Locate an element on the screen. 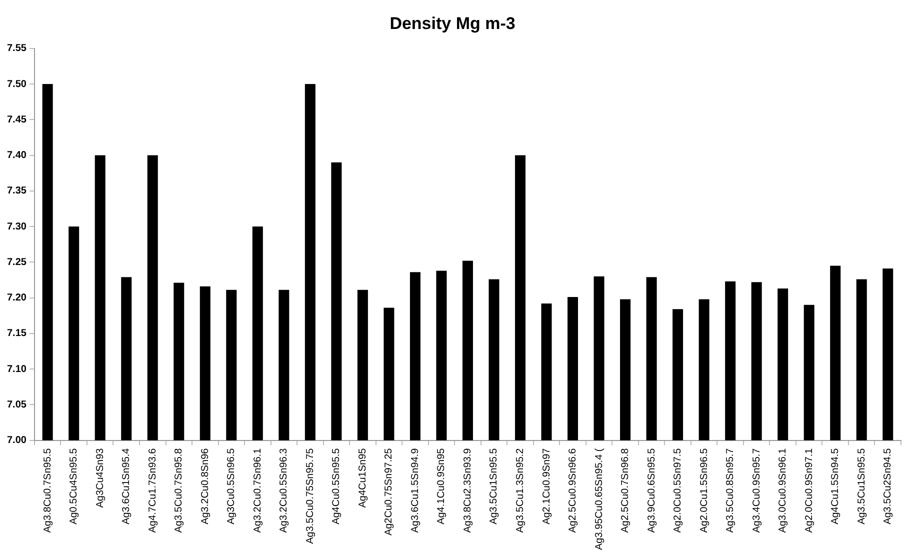 This screenshot has width=911, height=557. y-tick-label: 7.50 is located at coordinates (16, 84).